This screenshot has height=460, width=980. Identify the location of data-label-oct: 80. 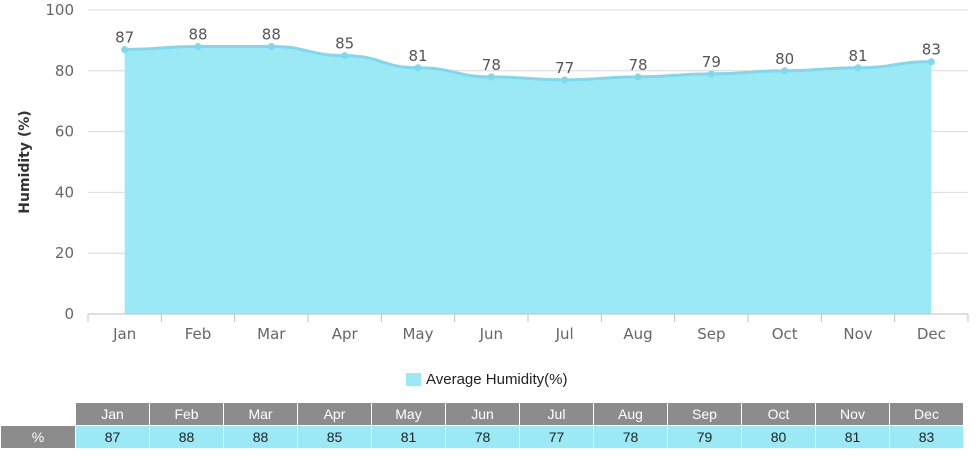
(784, 59).